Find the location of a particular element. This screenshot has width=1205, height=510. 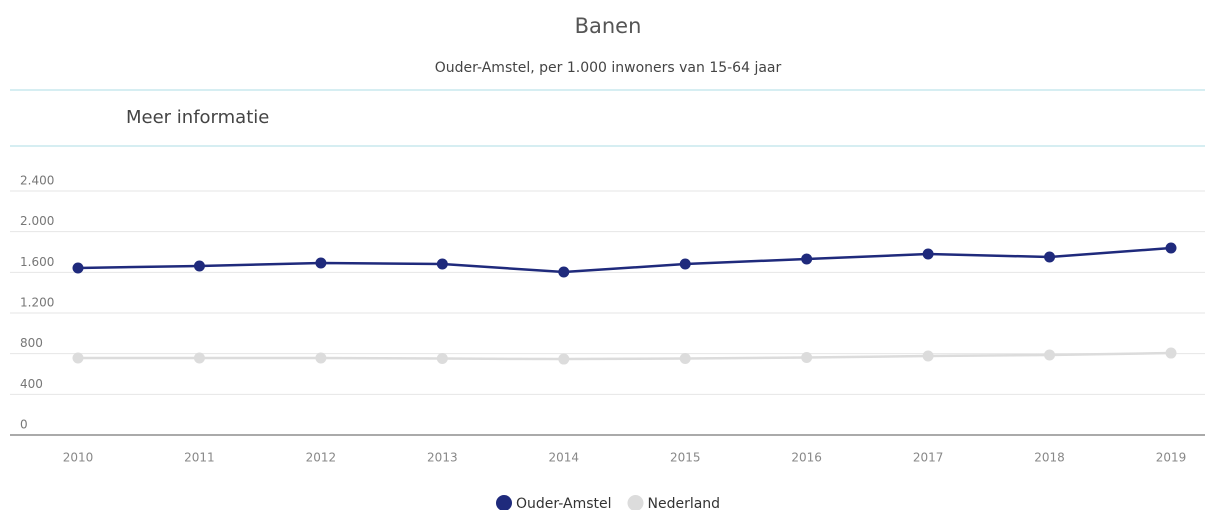

x-tick-label: 2018 is located at coordinates (1049, 458).